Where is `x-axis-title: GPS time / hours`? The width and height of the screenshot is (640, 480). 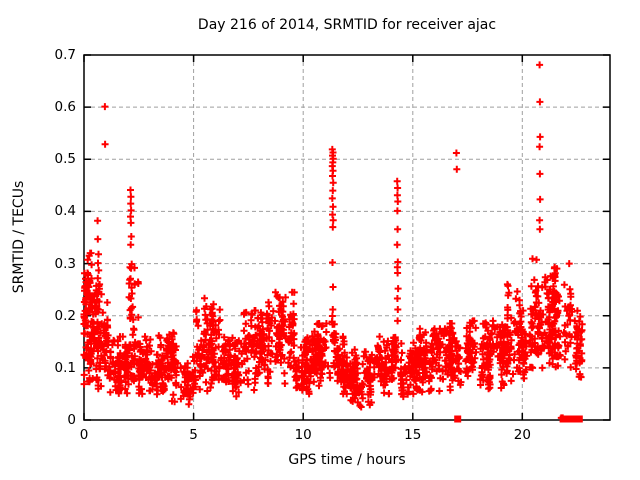 x-axis-title: GPS time / hours is located at coordinates (347, 460).